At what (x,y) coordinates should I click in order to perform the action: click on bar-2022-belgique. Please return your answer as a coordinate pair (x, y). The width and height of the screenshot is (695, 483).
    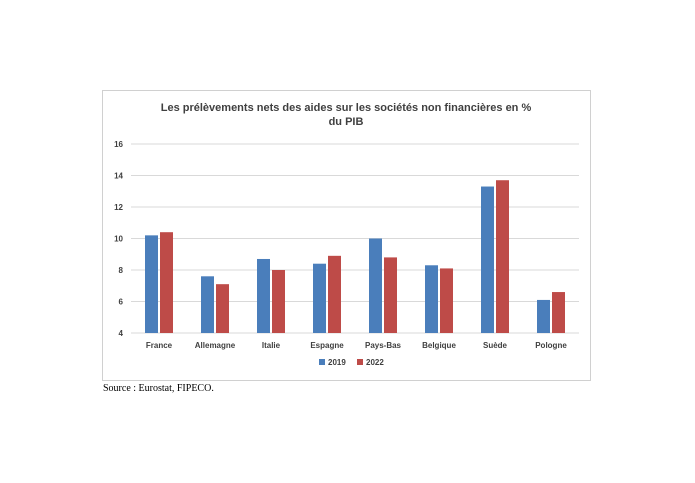
    Looking at the image, I should click on (446, 300).